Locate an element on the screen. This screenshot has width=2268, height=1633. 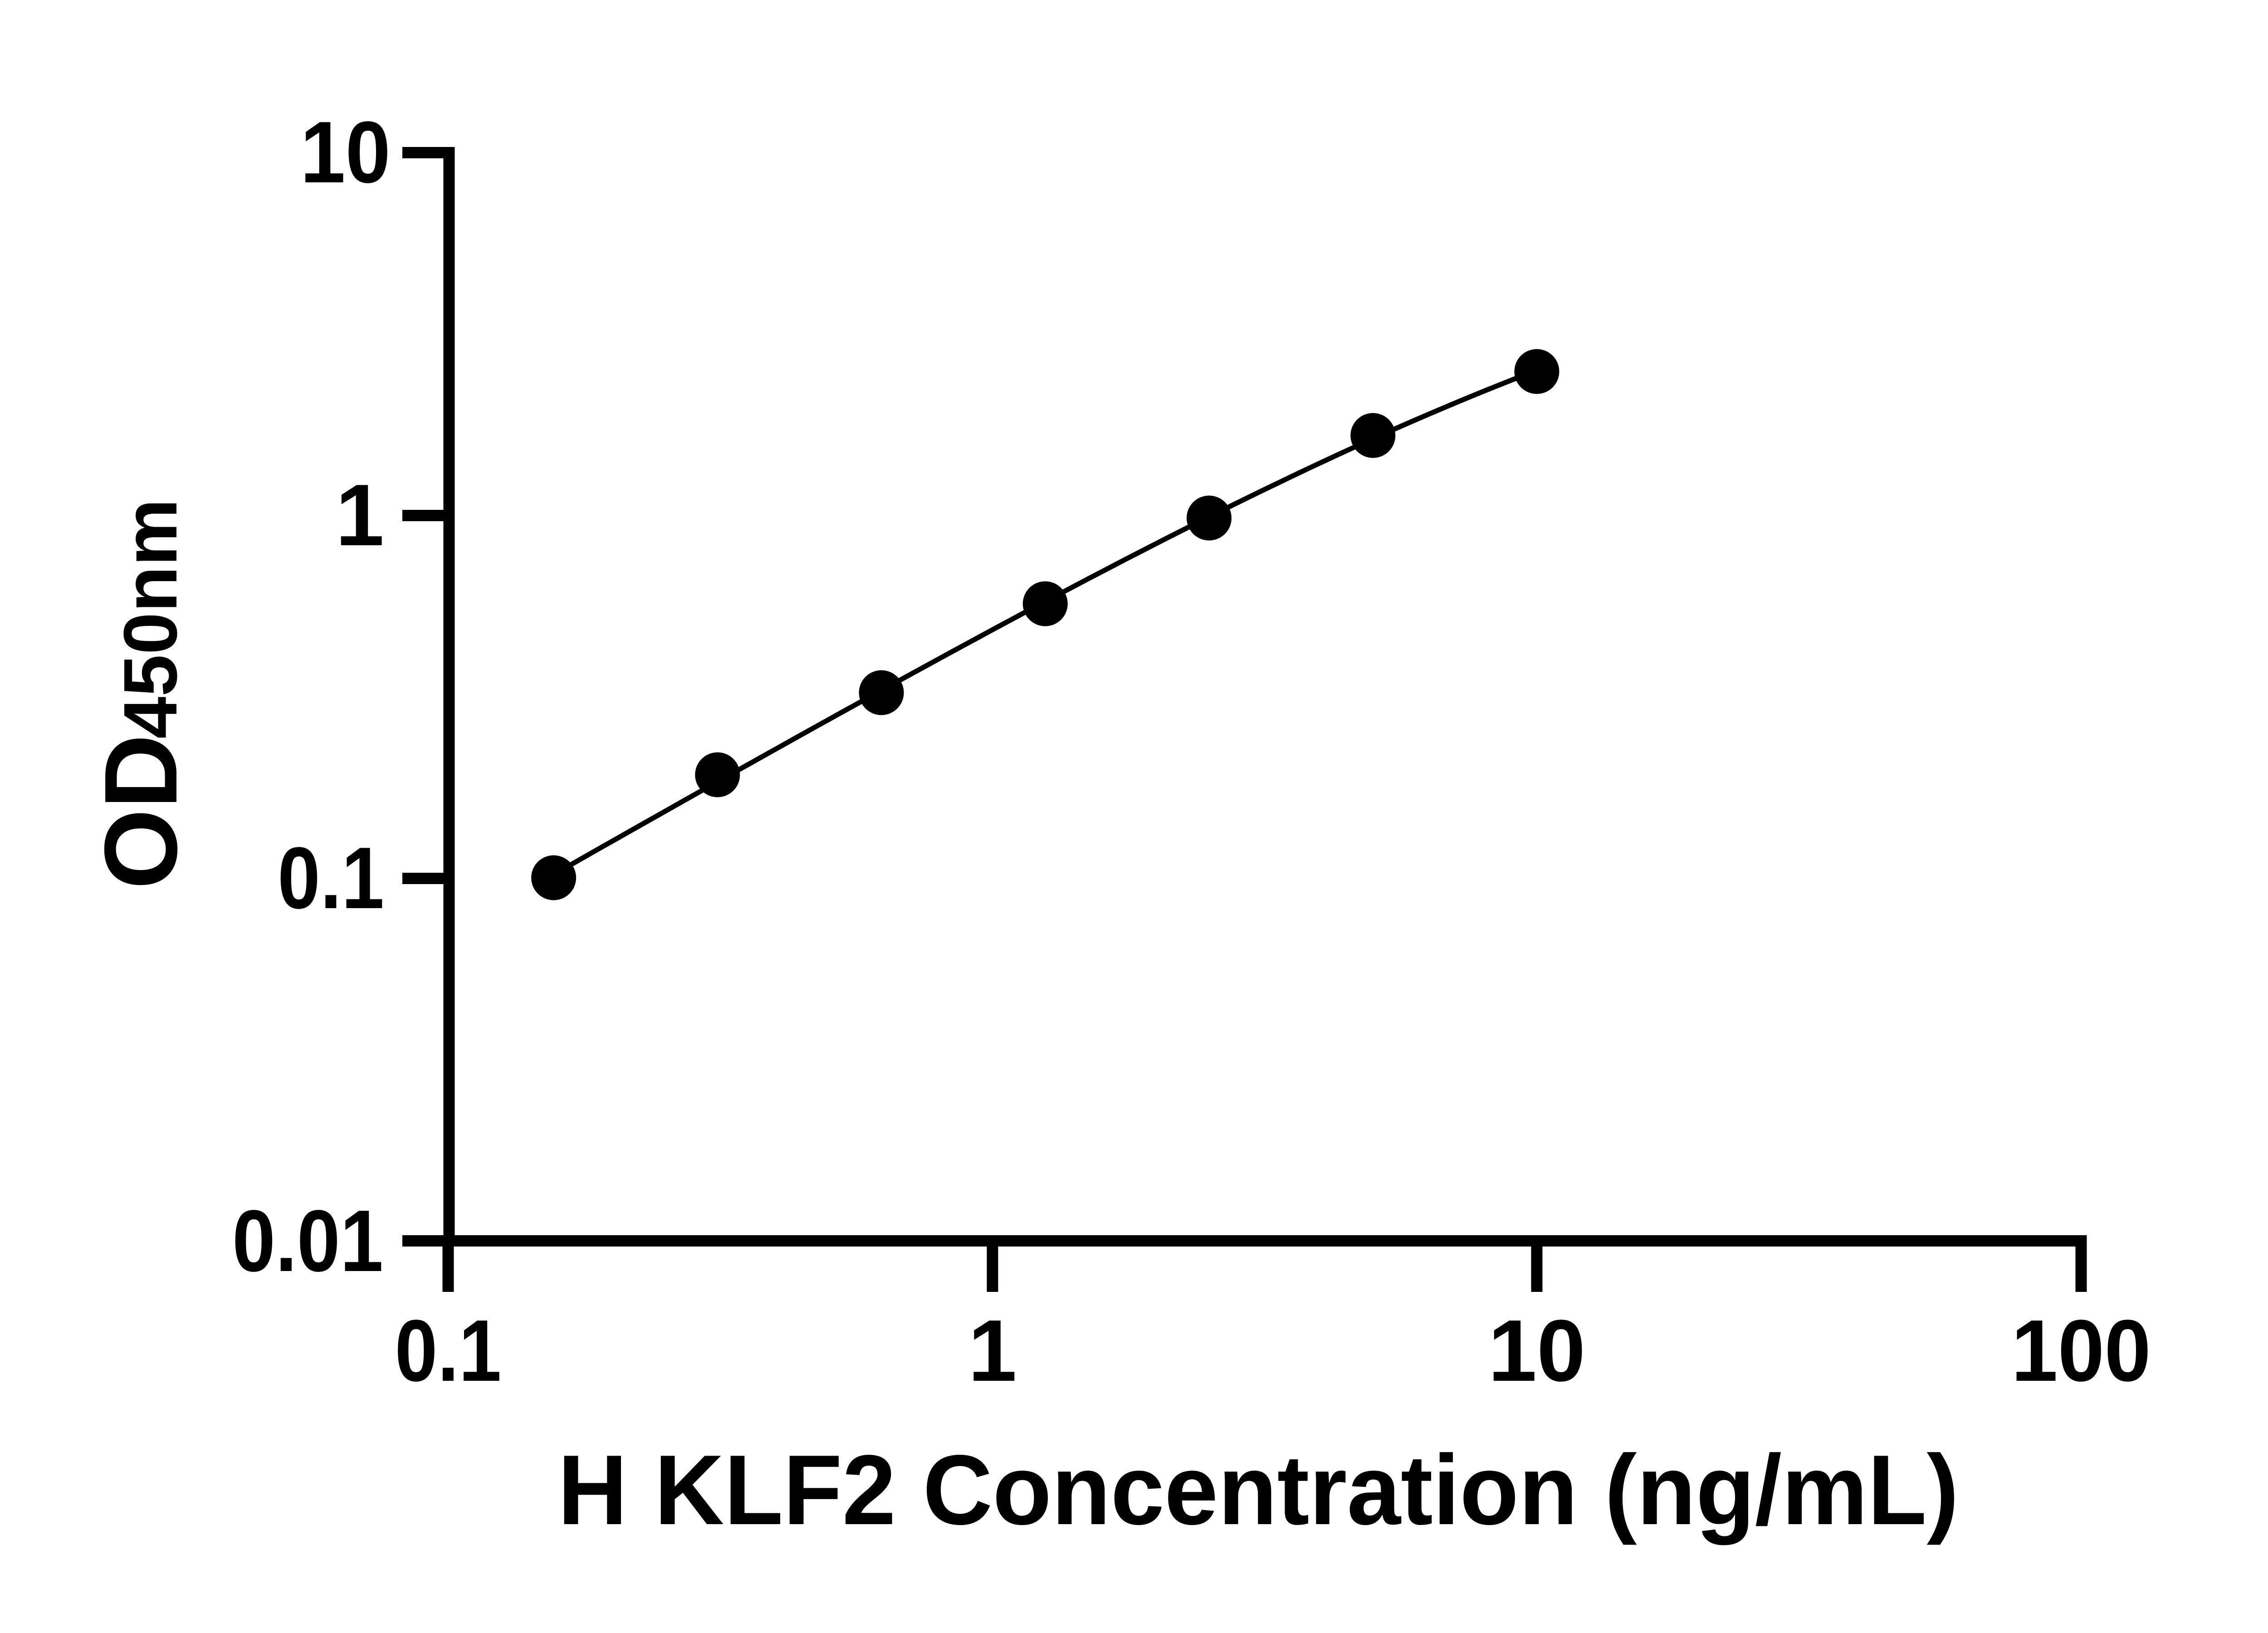
svg-text: 100 is located at coordinates (2081, 1350).